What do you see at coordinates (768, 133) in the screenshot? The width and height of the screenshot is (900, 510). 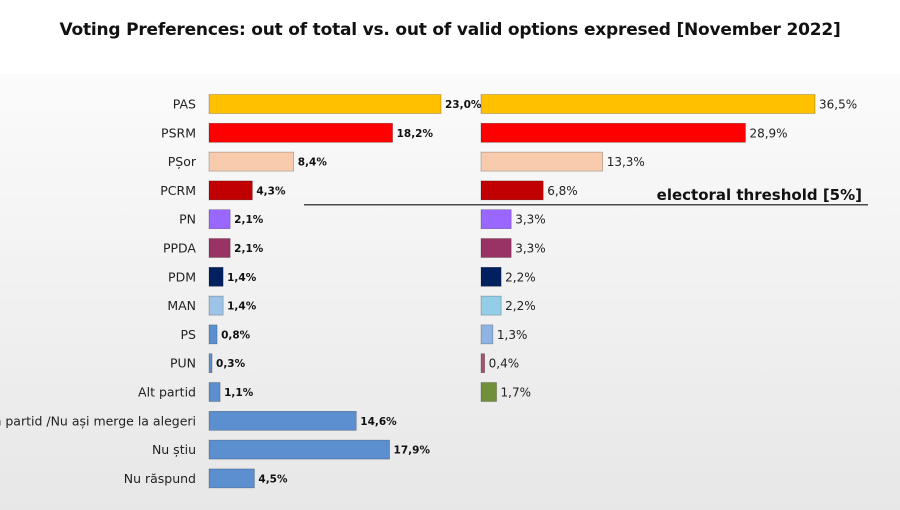 I see `right-value-label: 28,9%` at bounding box center [768, 133].